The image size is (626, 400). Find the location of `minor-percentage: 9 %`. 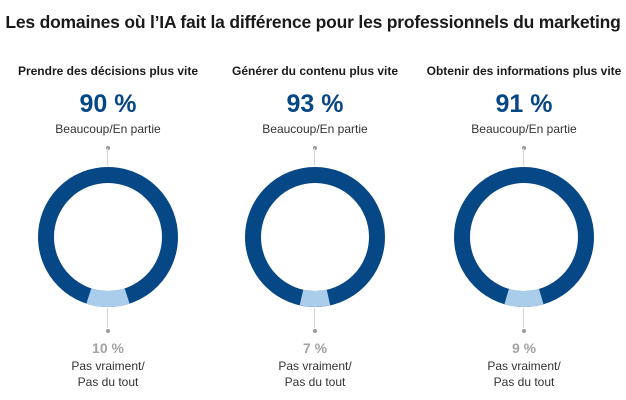

minor-percentage: 9 % is located at coordinates (524, 348).